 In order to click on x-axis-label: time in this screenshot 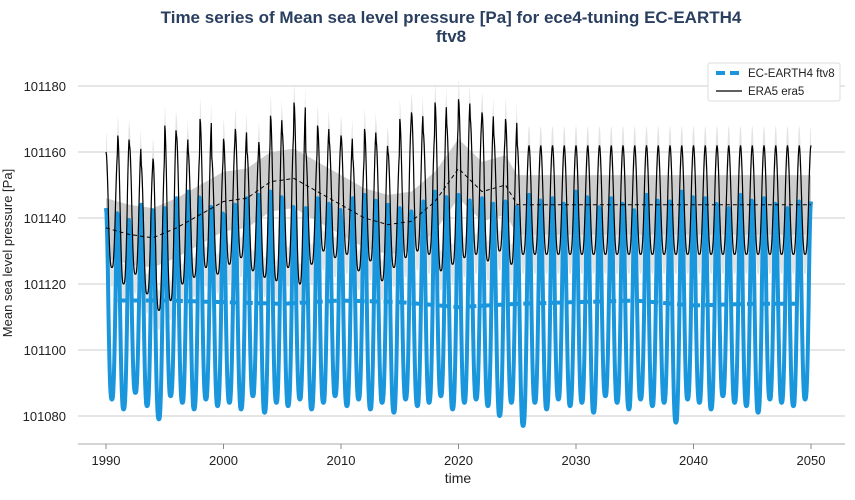, I will do `click(458, 478)`.